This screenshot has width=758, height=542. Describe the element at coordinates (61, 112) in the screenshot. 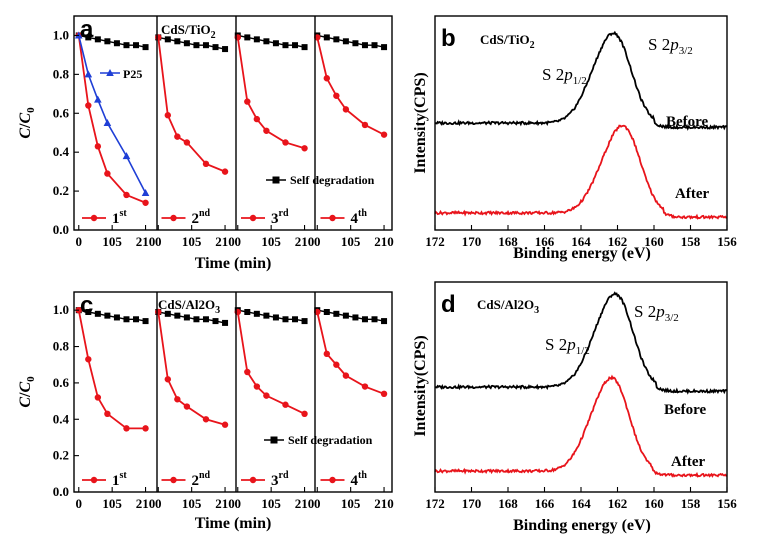

I see `panel-a-ytick-label: 0.6` at that location.